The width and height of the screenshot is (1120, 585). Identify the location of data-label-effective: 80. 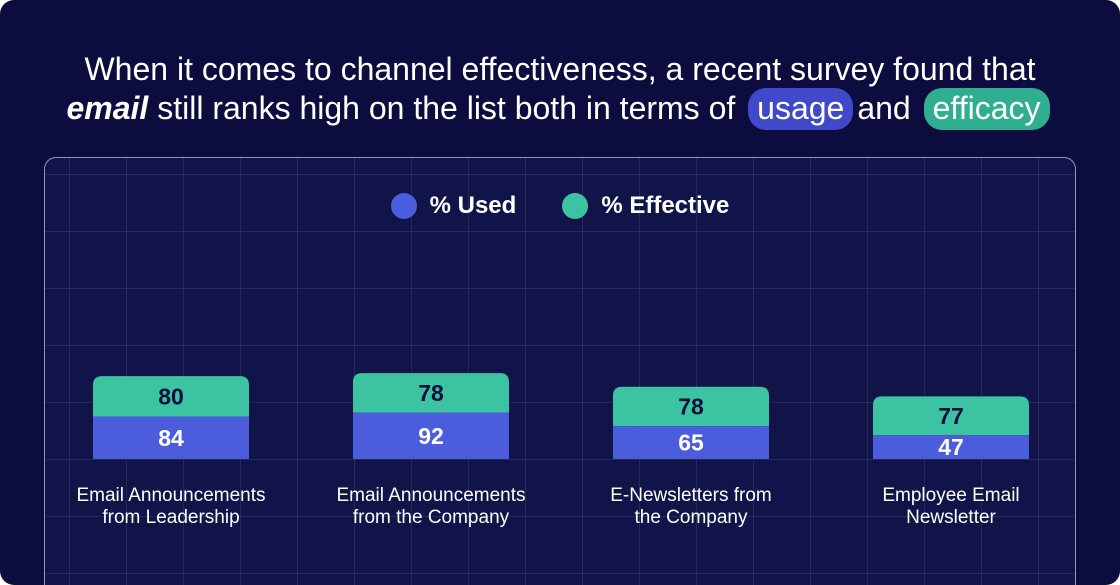
(171, 396).